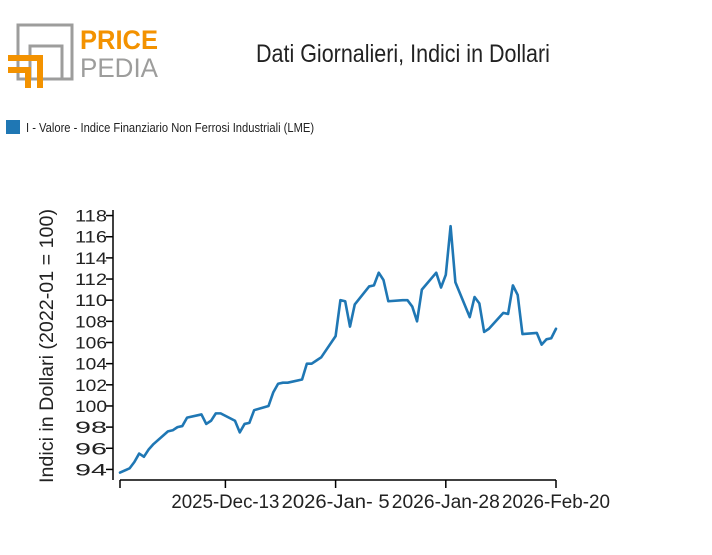  What do you see at coordinates (91, 237) in the screenshot?
I see `y-tick-label: 116` at bounding box center [91, 237].